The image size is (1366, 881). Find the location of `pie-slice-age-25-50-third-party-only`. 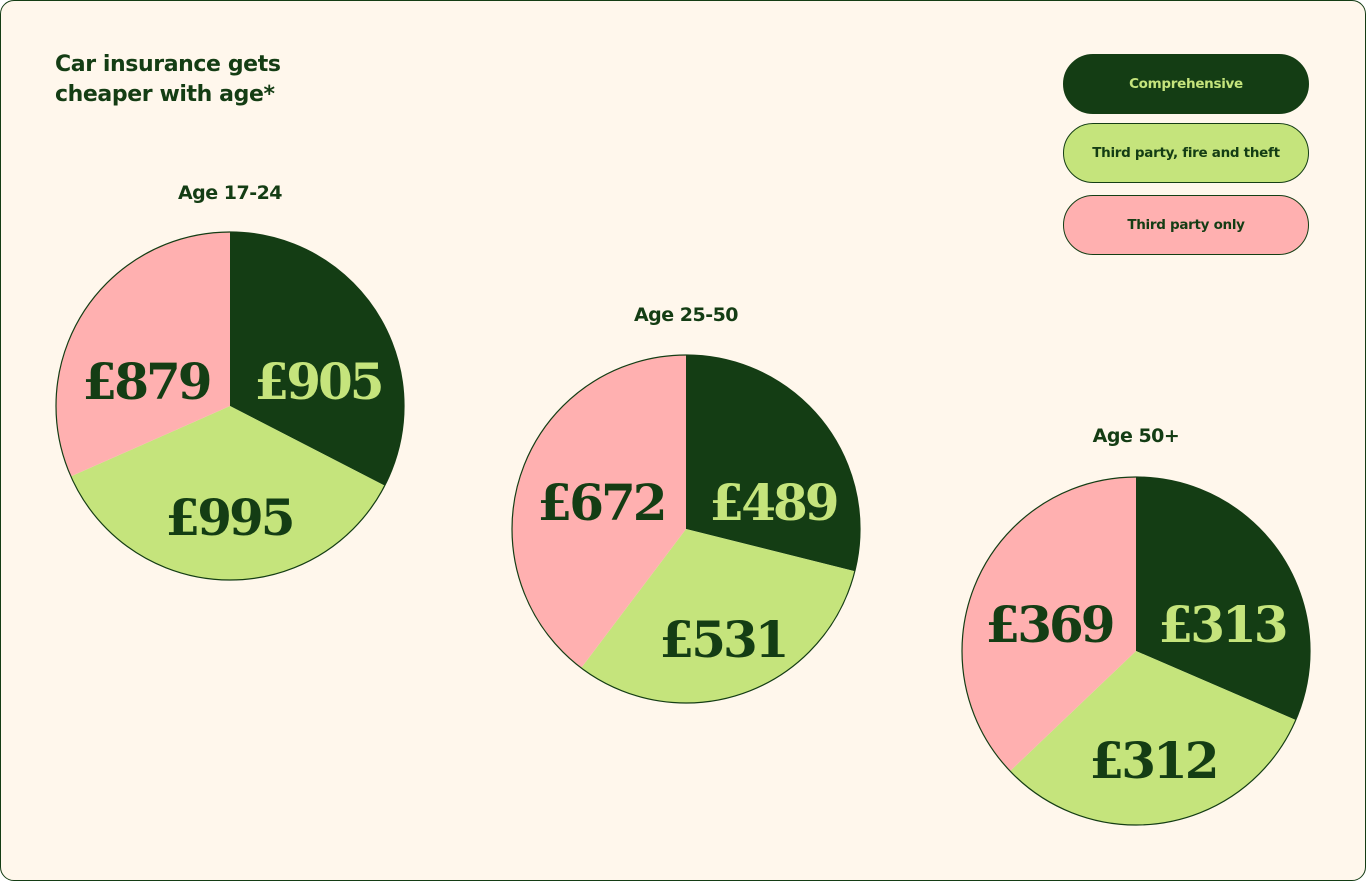

pie-slice-age-25-50-third-party-only is located at coordinates (598, 511).